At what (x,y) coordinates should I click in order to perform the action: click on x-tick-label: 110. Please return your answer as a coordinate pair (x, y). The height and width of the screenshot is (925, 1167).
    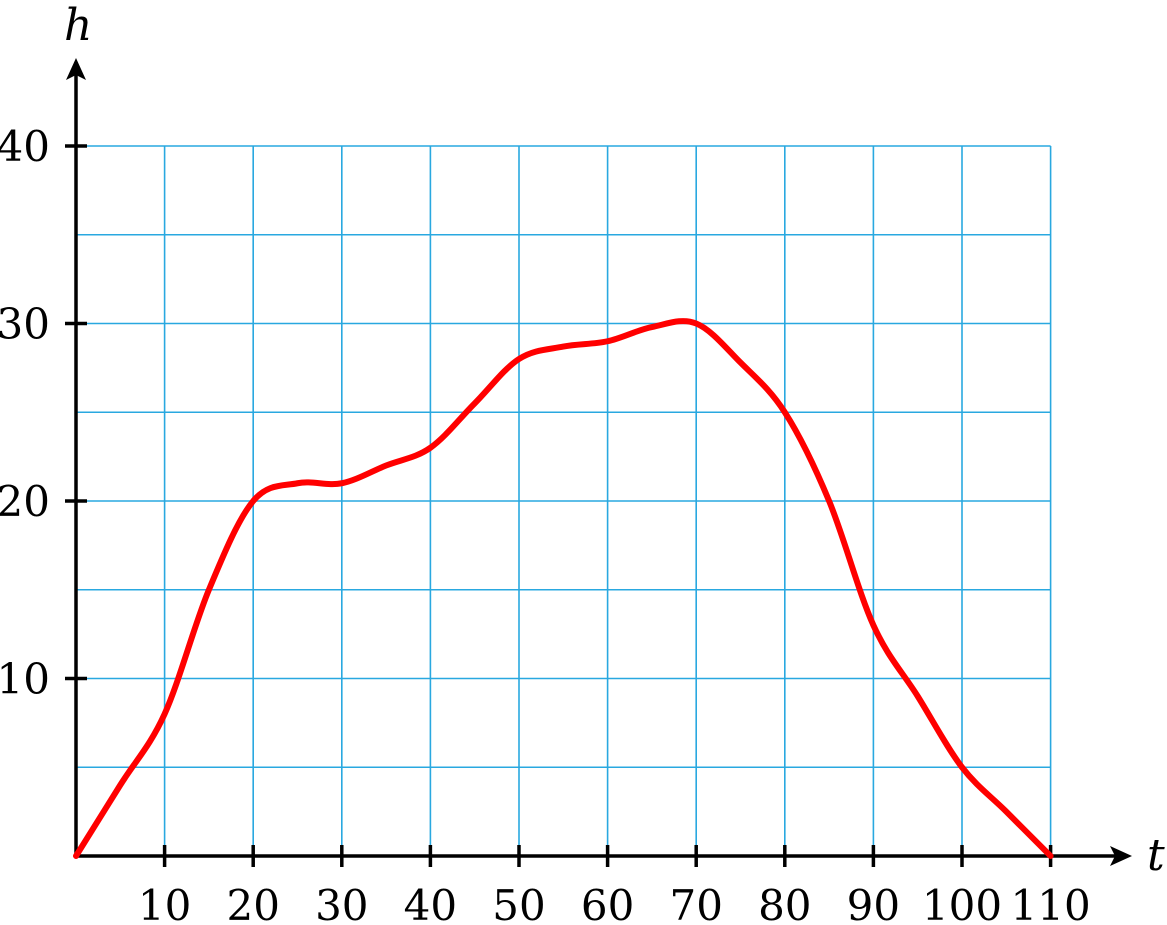
    Looking at the image, I should click on (1051, 903).